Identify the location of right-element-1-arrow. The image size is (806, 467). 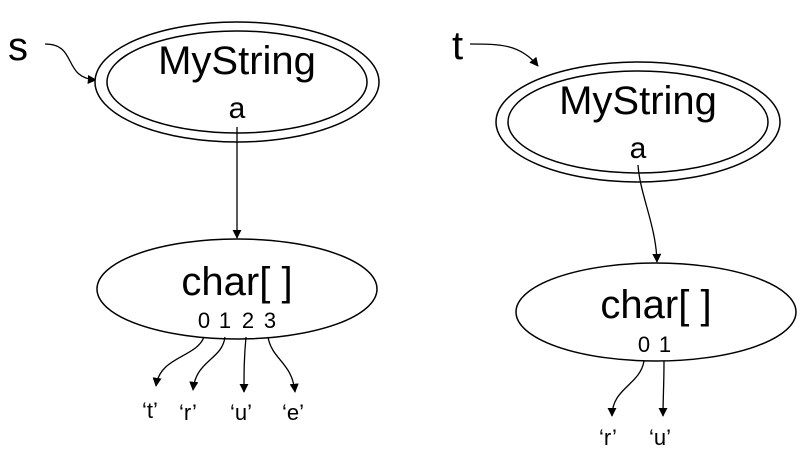
(663, 388).